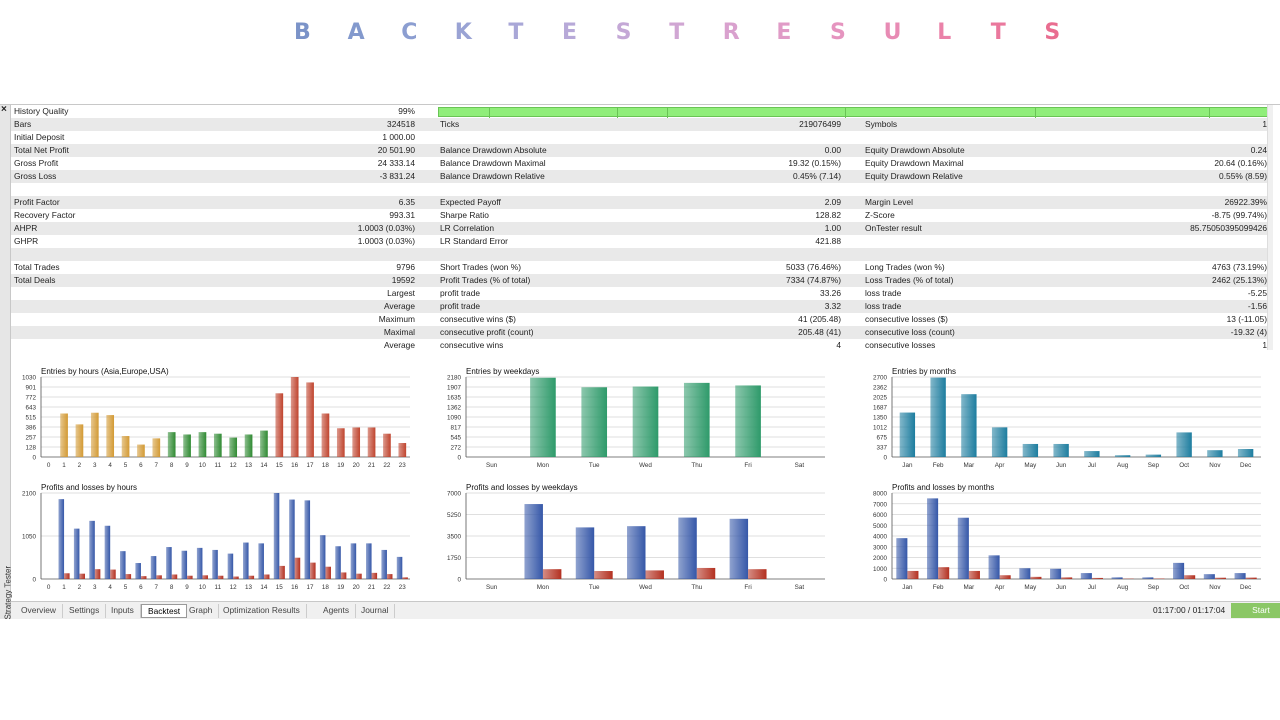 The width and height of the screenshot is (1280, 720). I want to click on stat-label: Gross Profit, so click(36, 163).